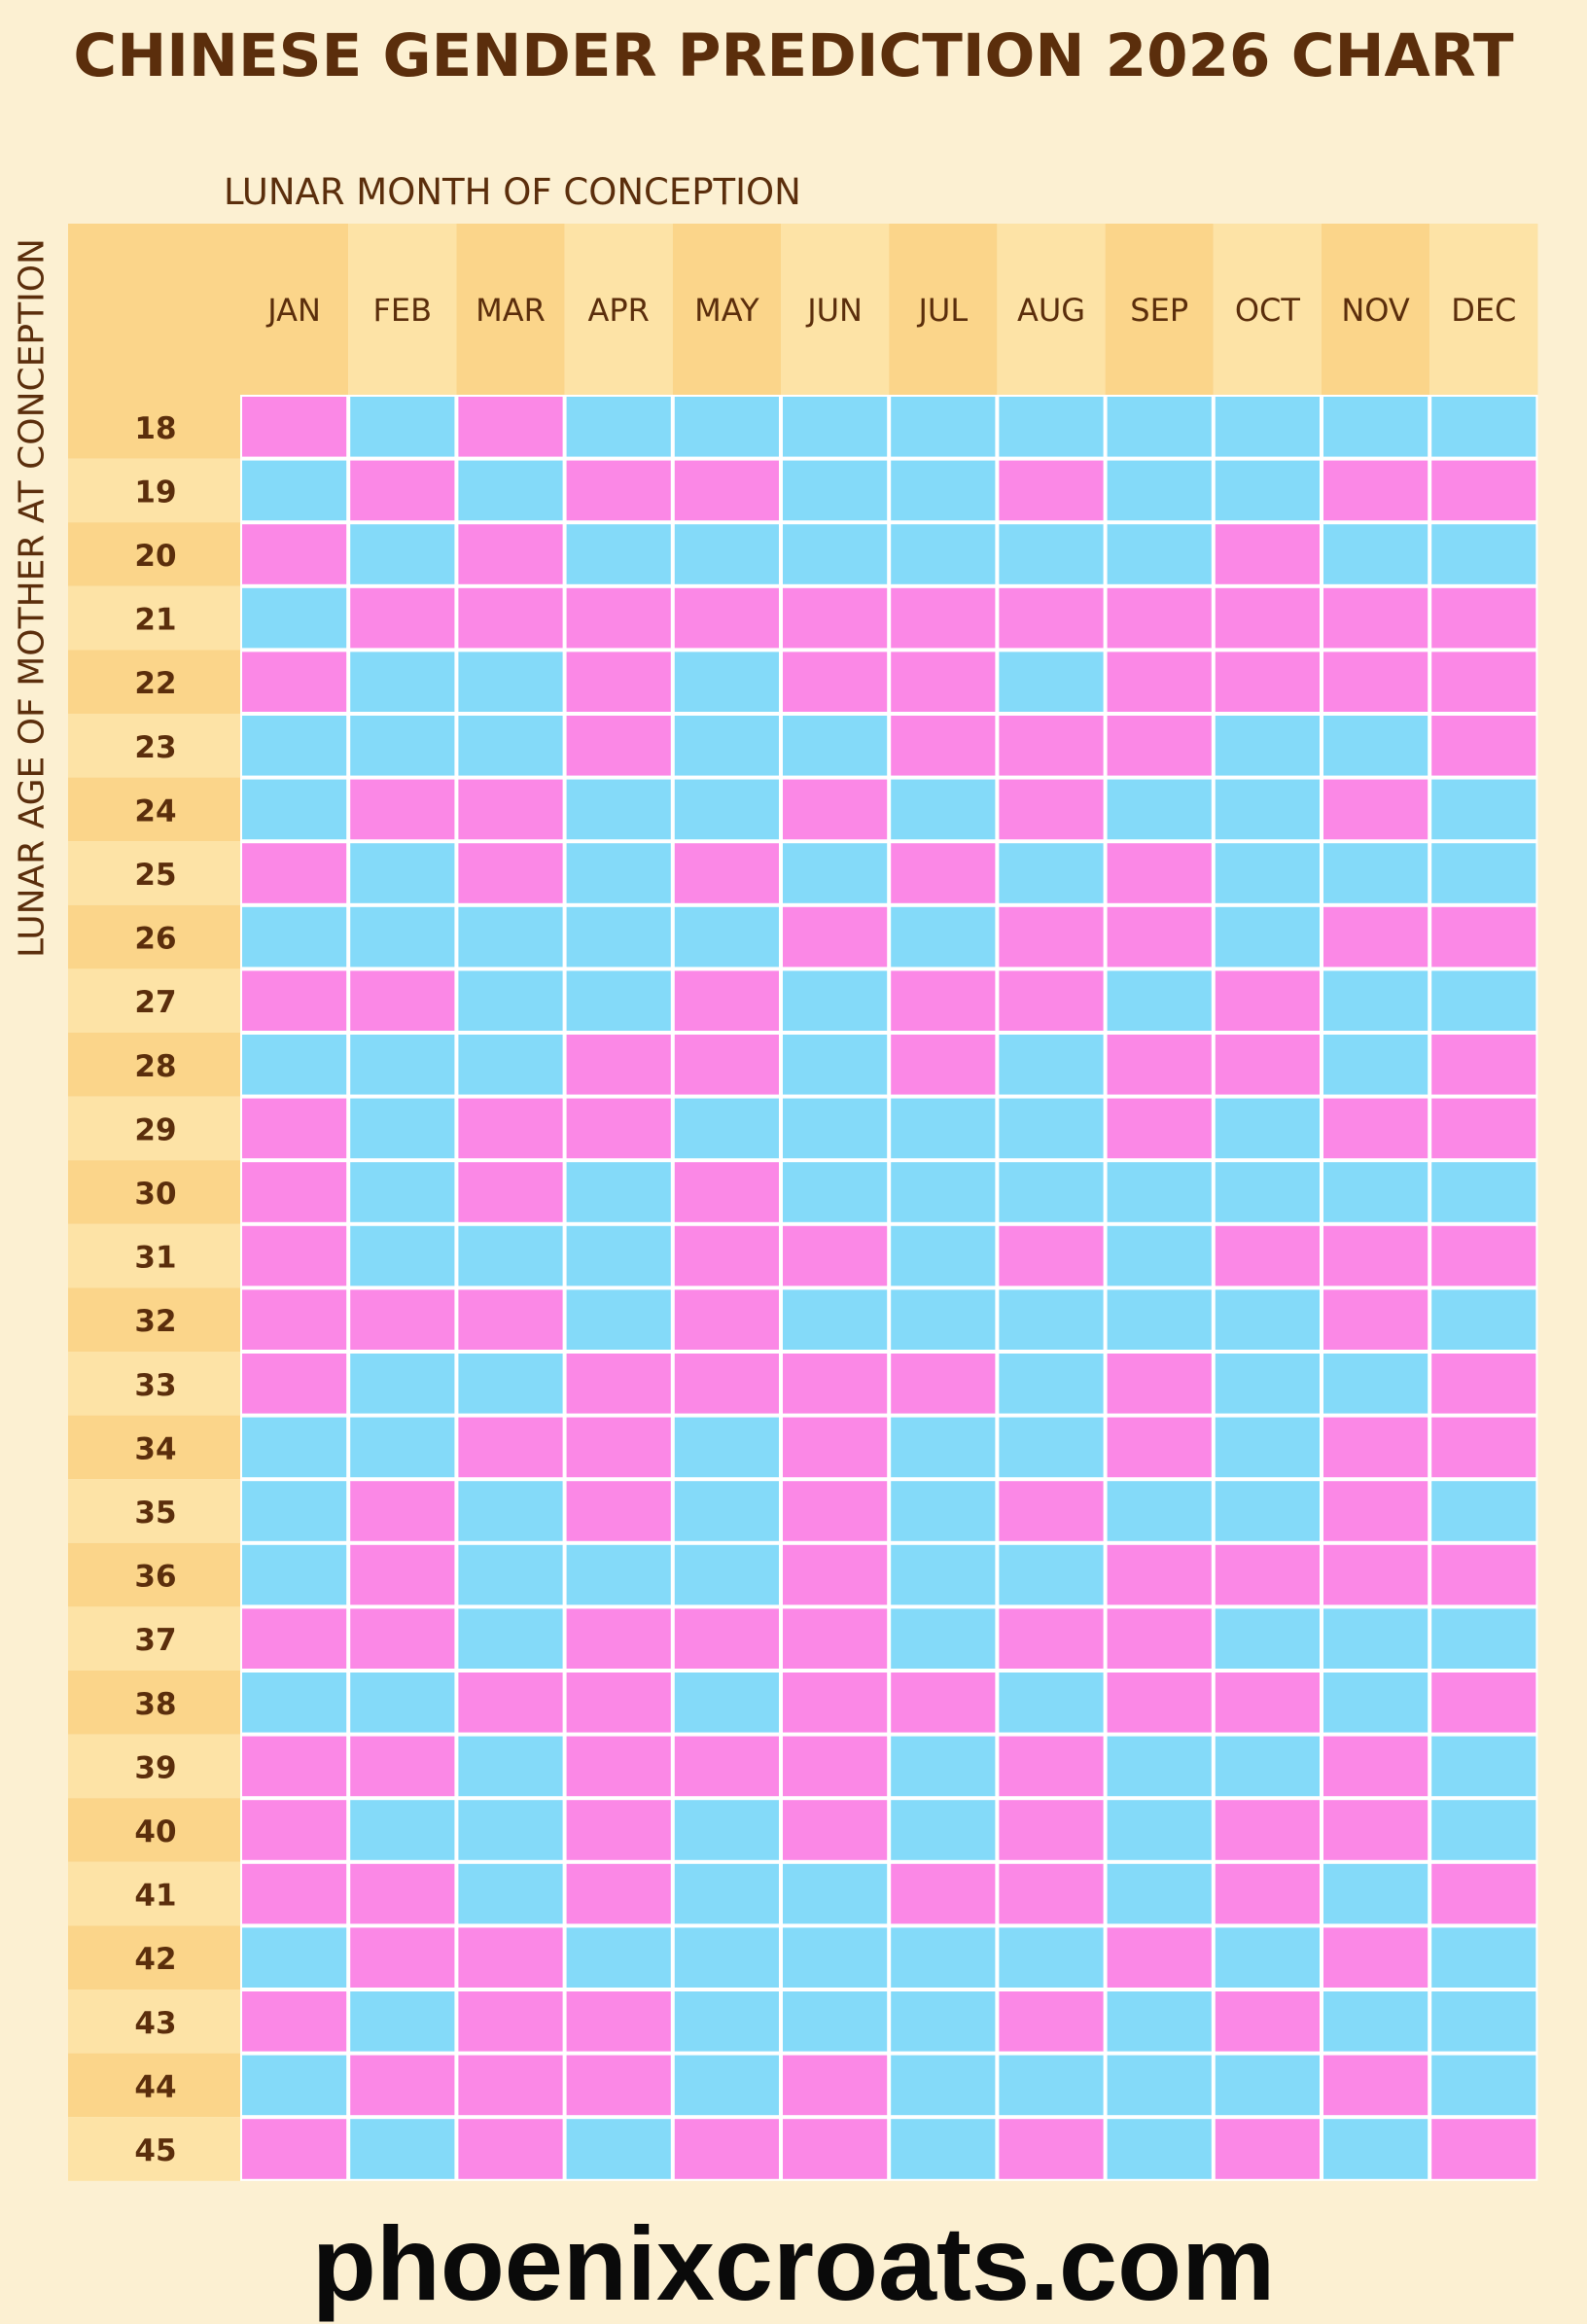 This screenshot has height=2324, width=1587. Describe the element at coordinates (1159, 618) in the screenshot. I see `prediction-cell-21-sep` at that location.